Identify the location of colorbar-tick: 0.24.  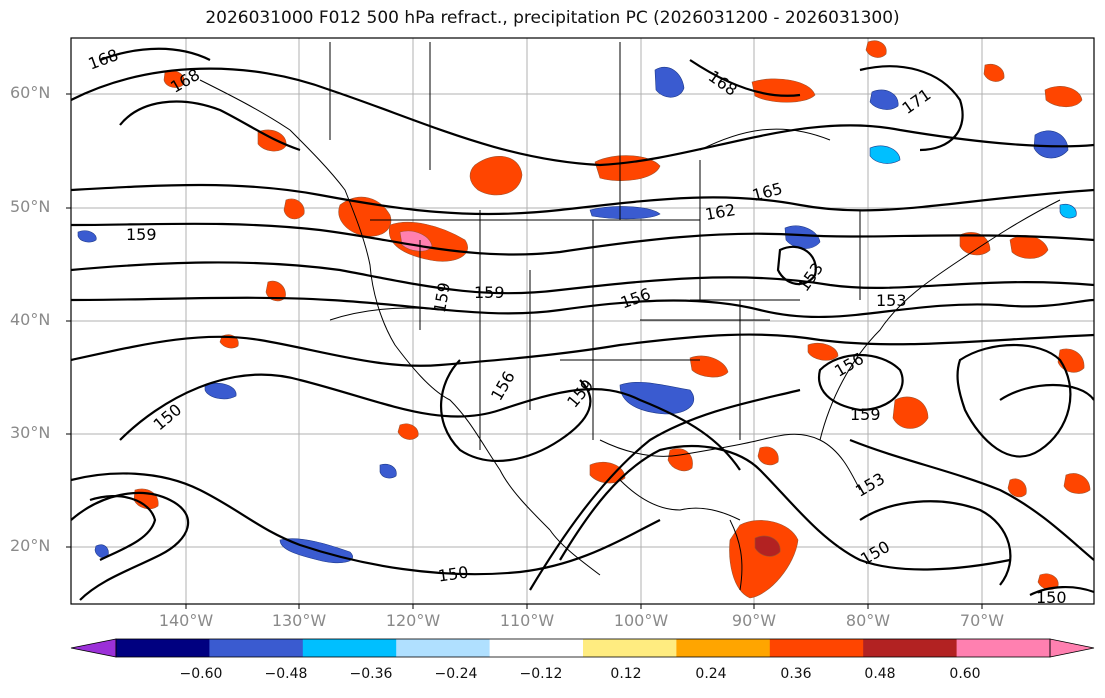
(711, 674).